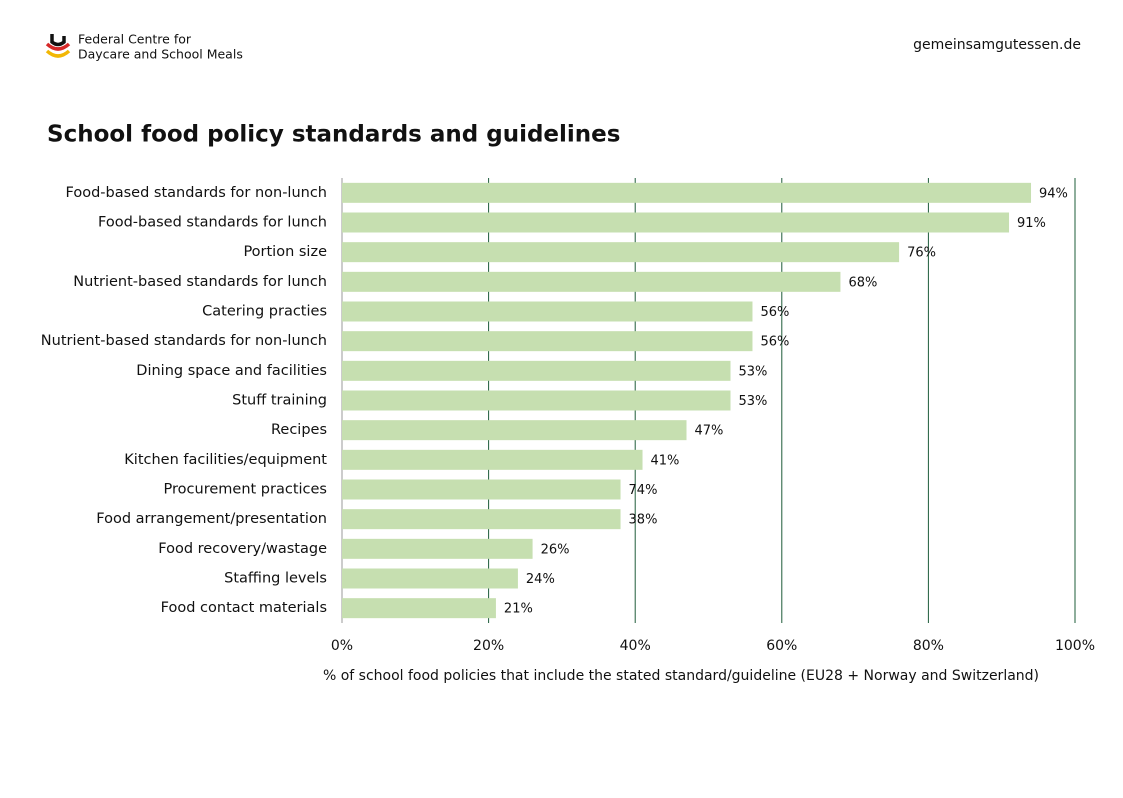 The width and height of the screenshot is (1123, 798). I want to click on value-label: 94%, so click(1053, 193).